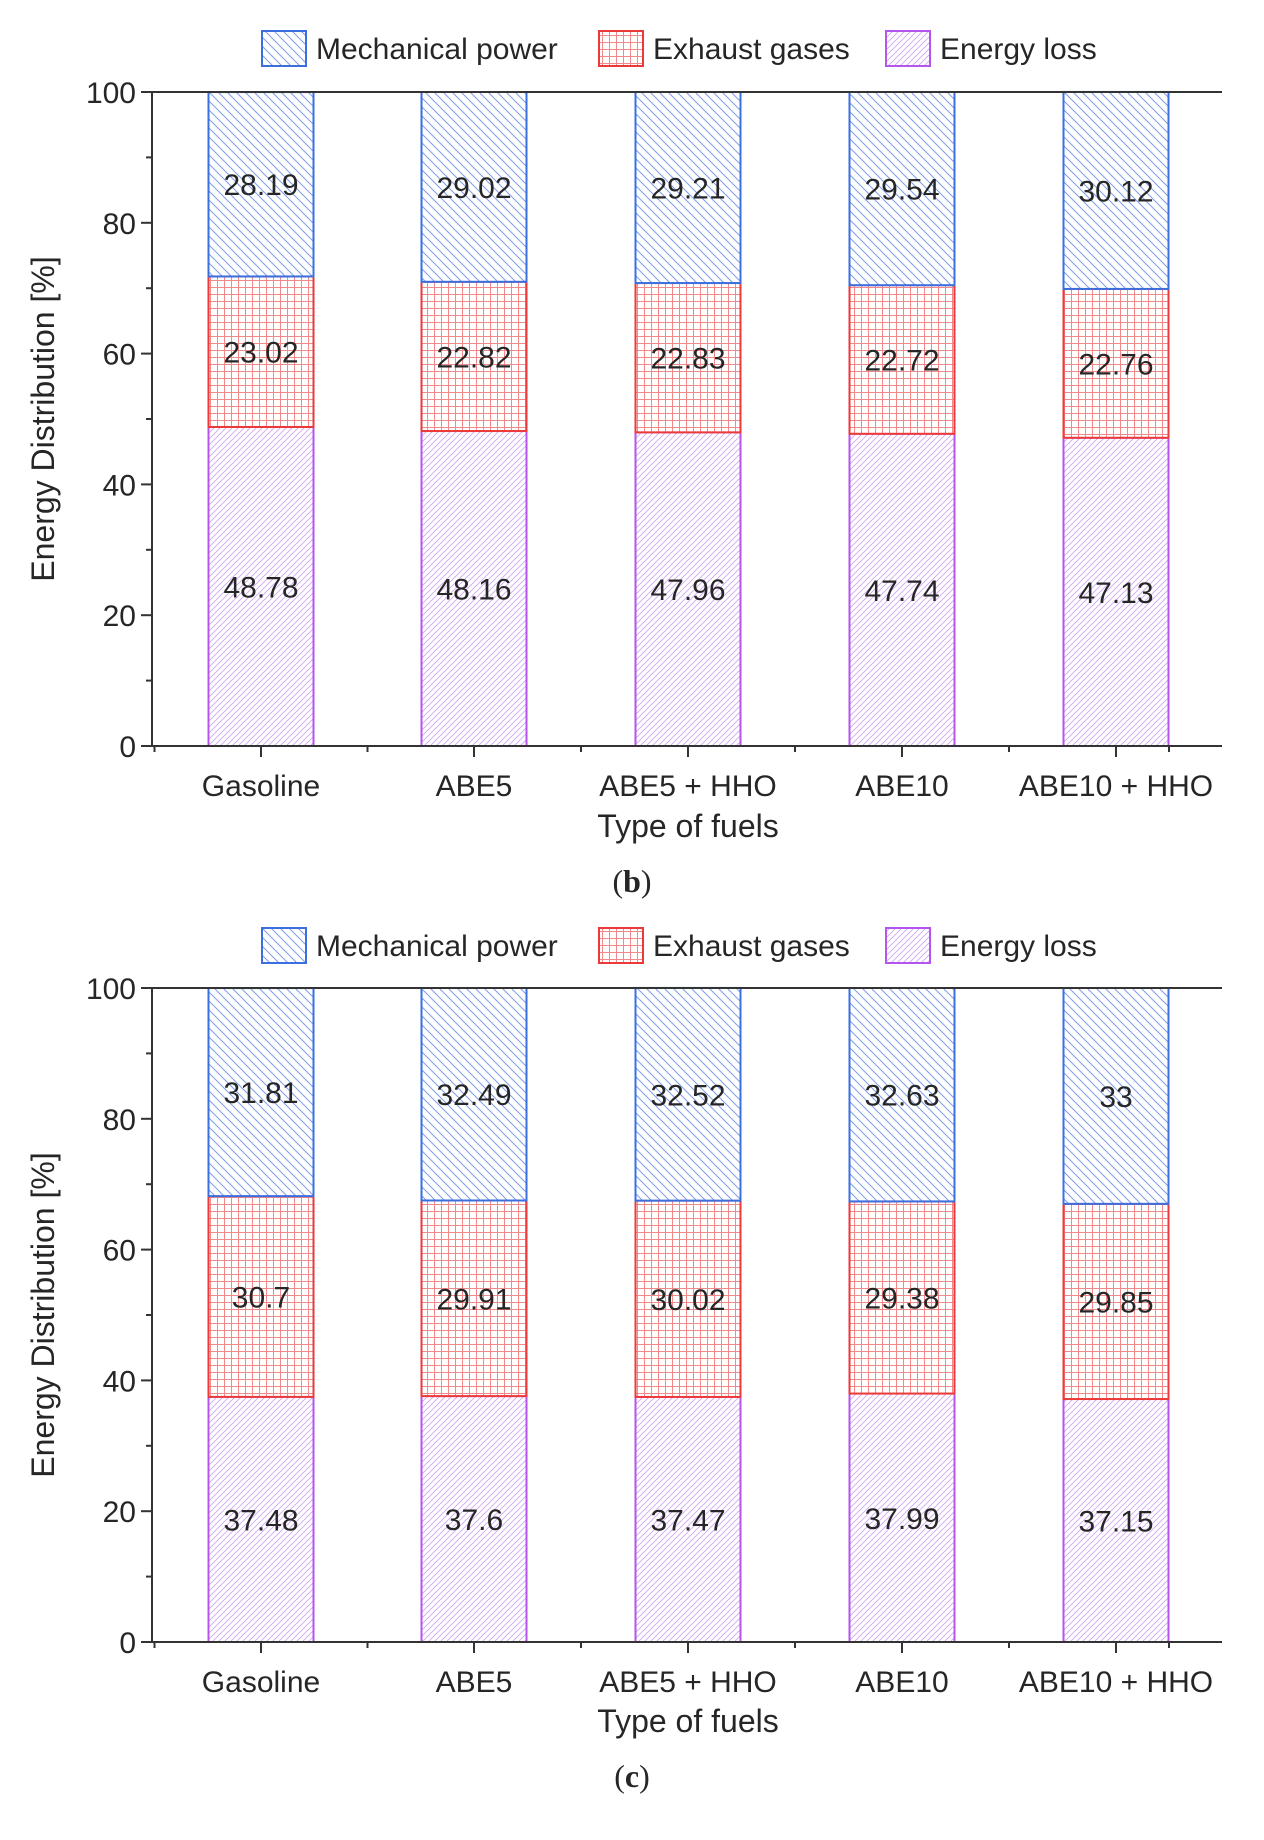 This screenshot has width=1264, height=1840. What do you see at coordinates (688, 786) in the screenshot?
I see `x-tick-label: ABE5 + HHO` at bounding box center [688, 786].